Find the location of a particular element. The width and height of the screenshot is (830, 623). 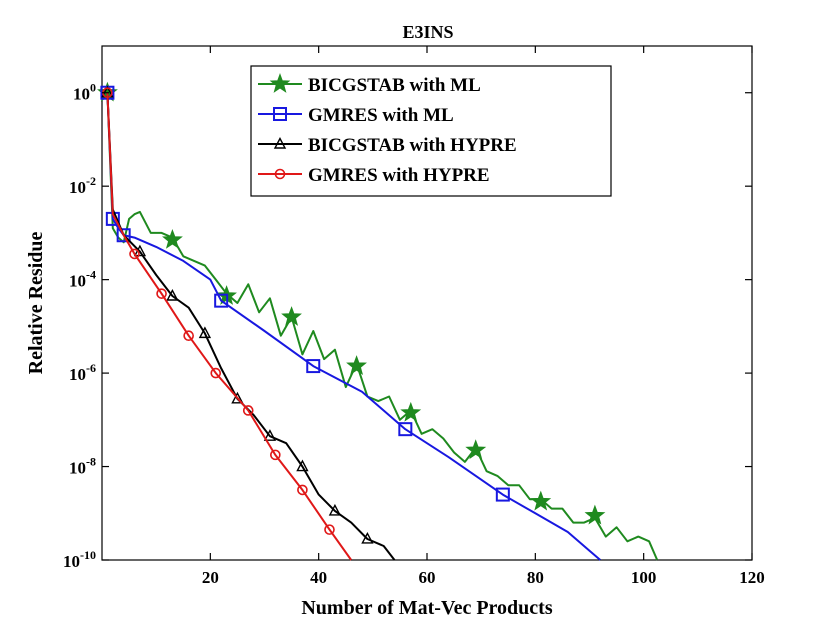

x-tick-label: 120 is located at coordinates (752, 577).